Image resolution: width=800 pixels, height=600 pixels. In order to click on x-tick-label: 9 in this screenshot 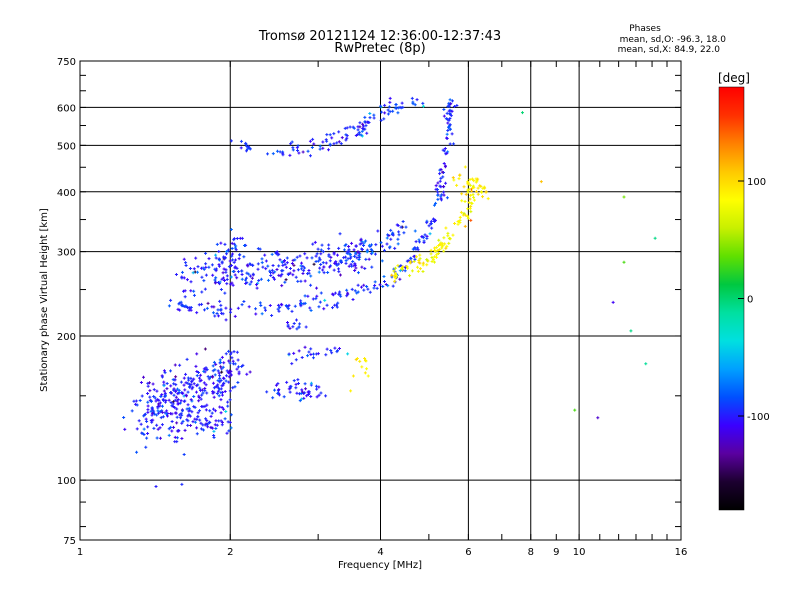, I will do `click(556, 552)`.